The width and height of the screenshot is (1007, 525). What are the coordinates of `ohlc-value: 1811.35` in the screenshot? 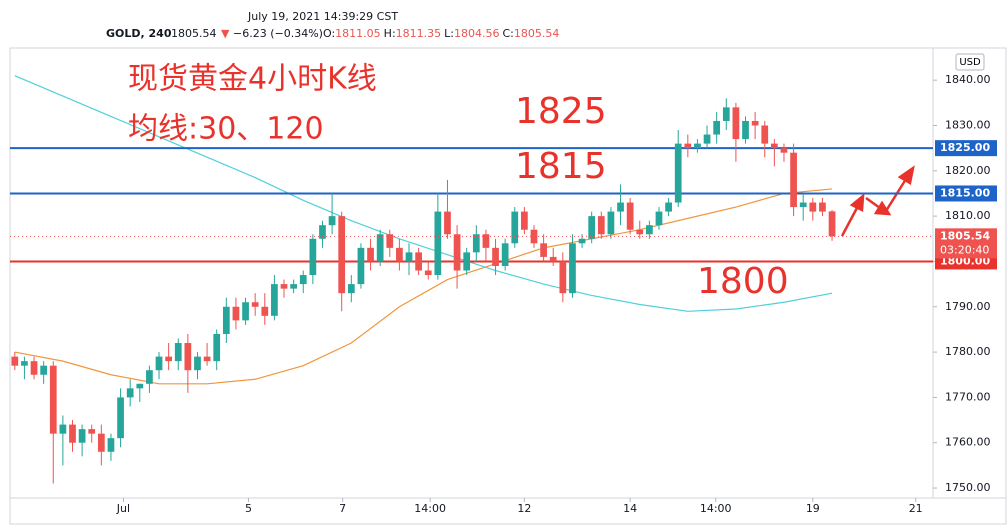 It's located at (418, 33).